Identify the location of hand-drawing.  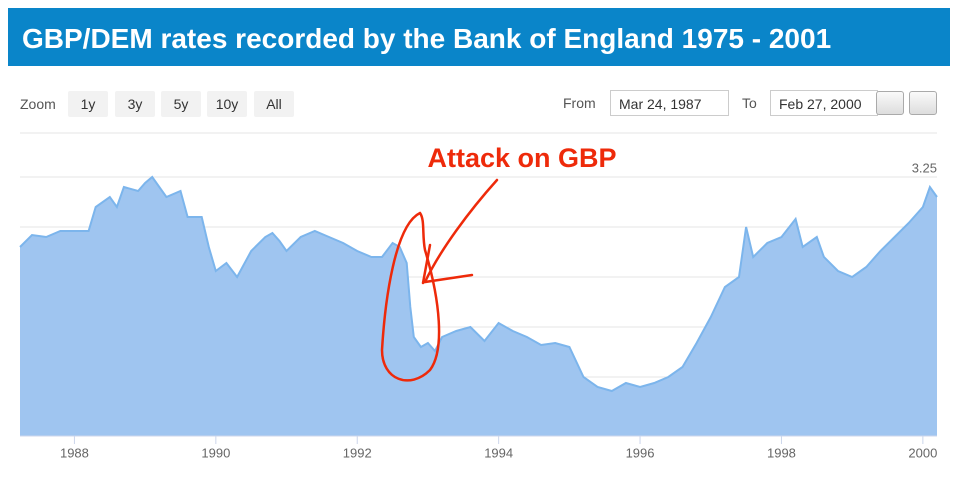
(439, 280).